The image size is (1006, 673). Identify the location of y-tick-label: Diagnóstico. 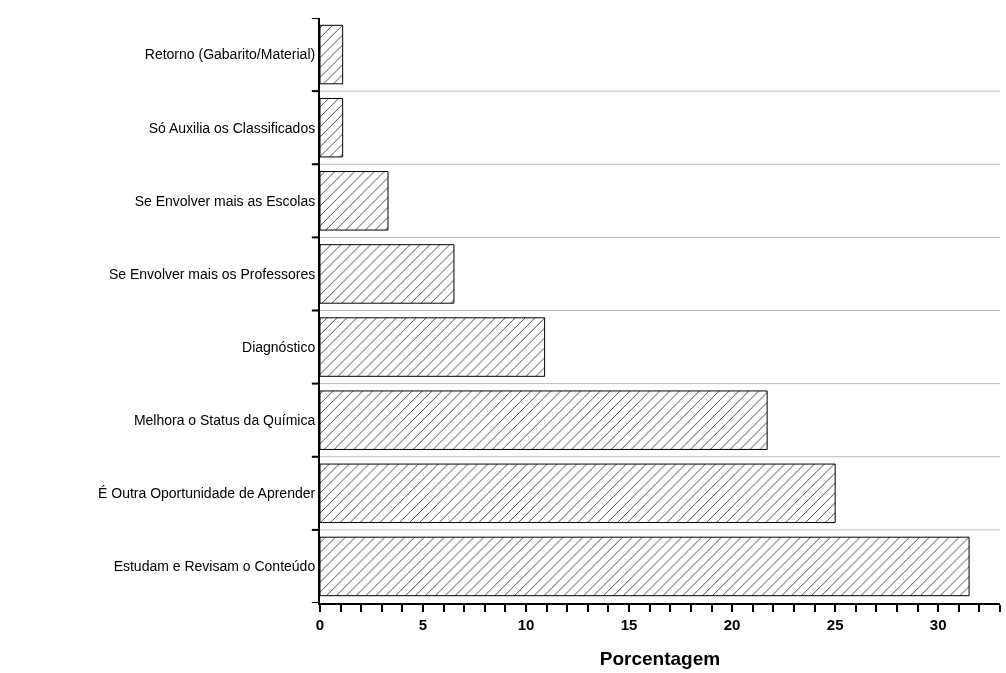
(279, 346).